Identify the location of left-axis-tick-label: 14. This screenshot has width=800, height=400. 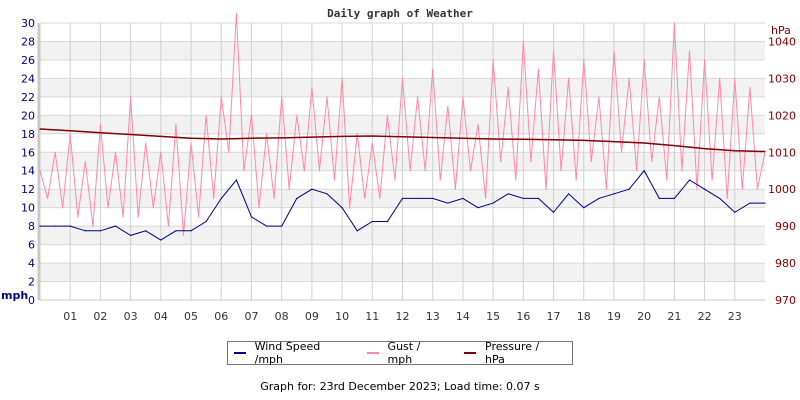
(28, 171).